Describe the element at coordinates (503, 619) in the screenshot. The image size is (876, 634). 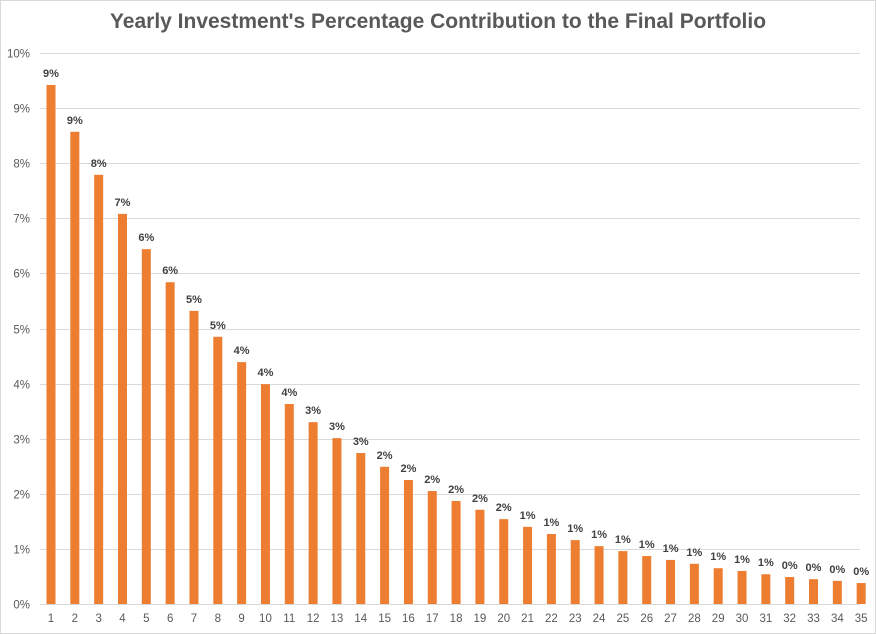
I see `x-tick-label: 20` at that location.